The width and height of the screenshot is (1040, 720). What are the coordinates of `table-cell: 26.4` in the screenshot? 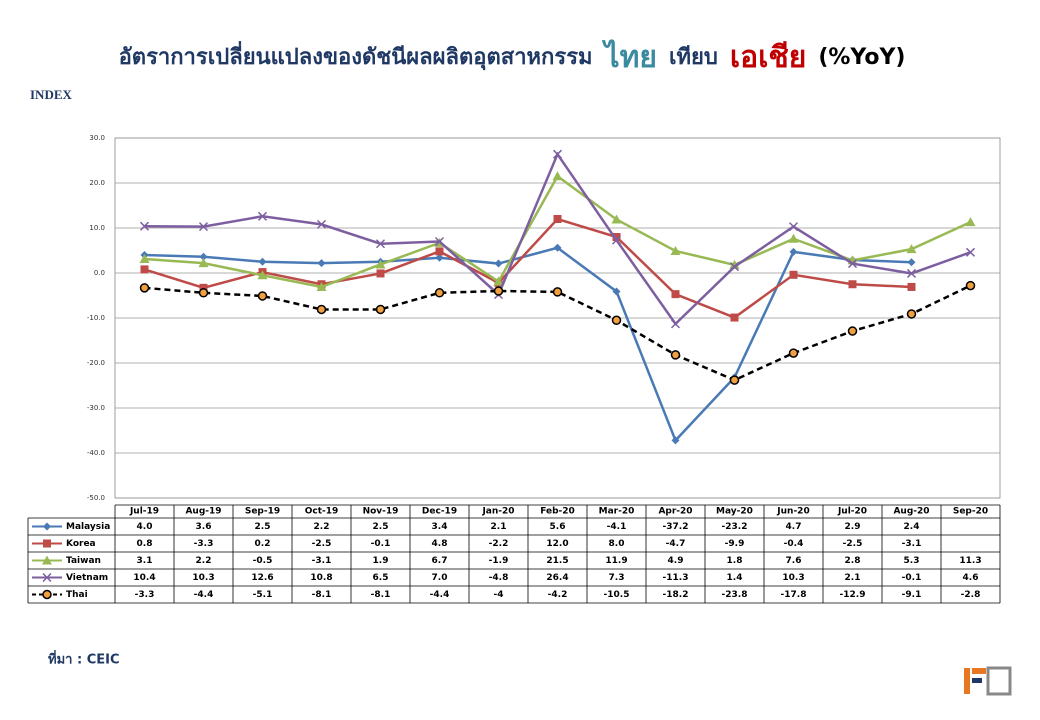 It's located at (557, 578).